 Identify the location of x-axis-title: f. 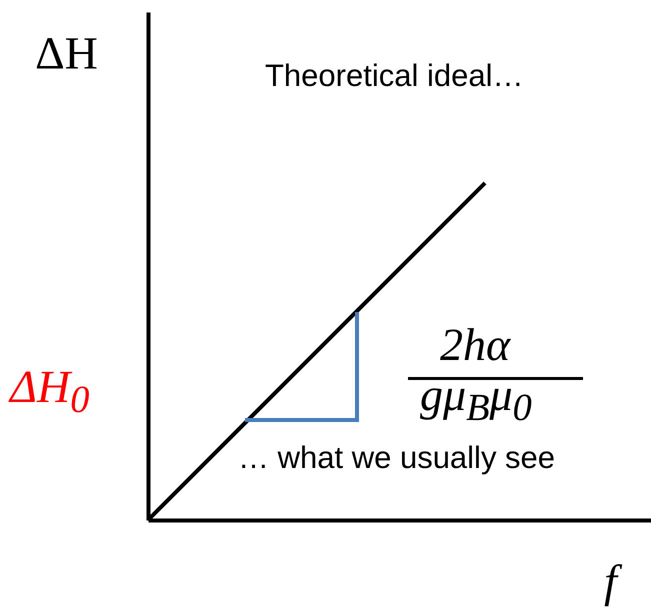
(614, 581).